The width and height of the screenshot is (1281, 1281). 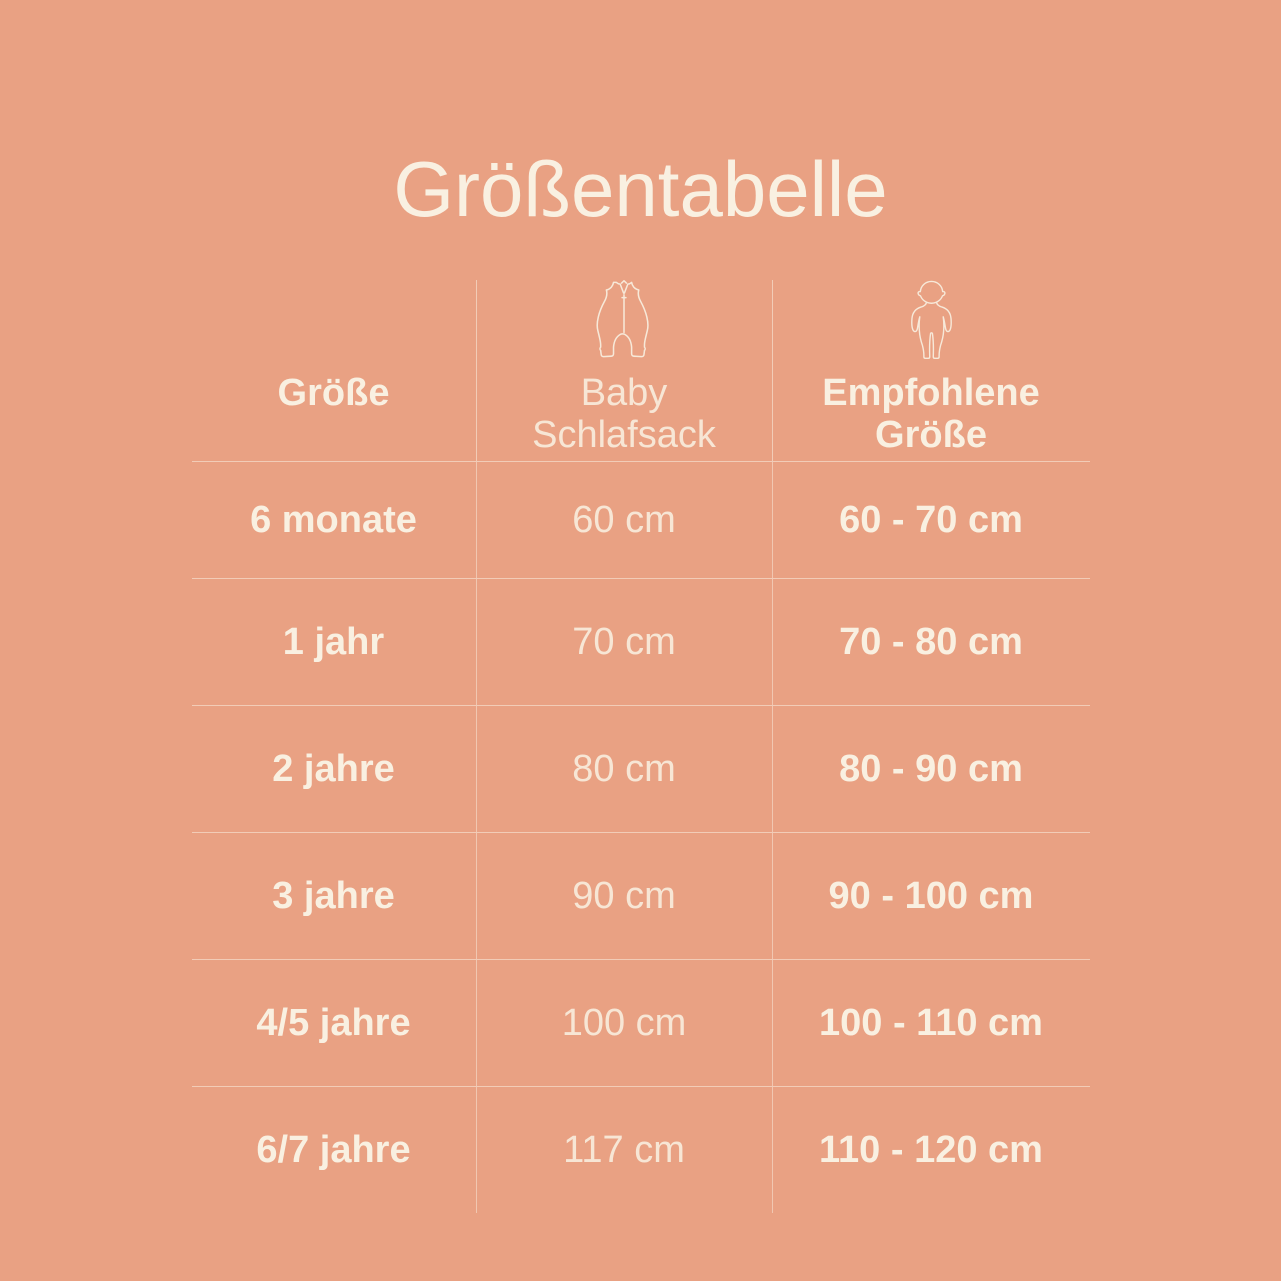 I want to click on sleepsack-length-cell: 117 cm, so click(x=624, y=1150).